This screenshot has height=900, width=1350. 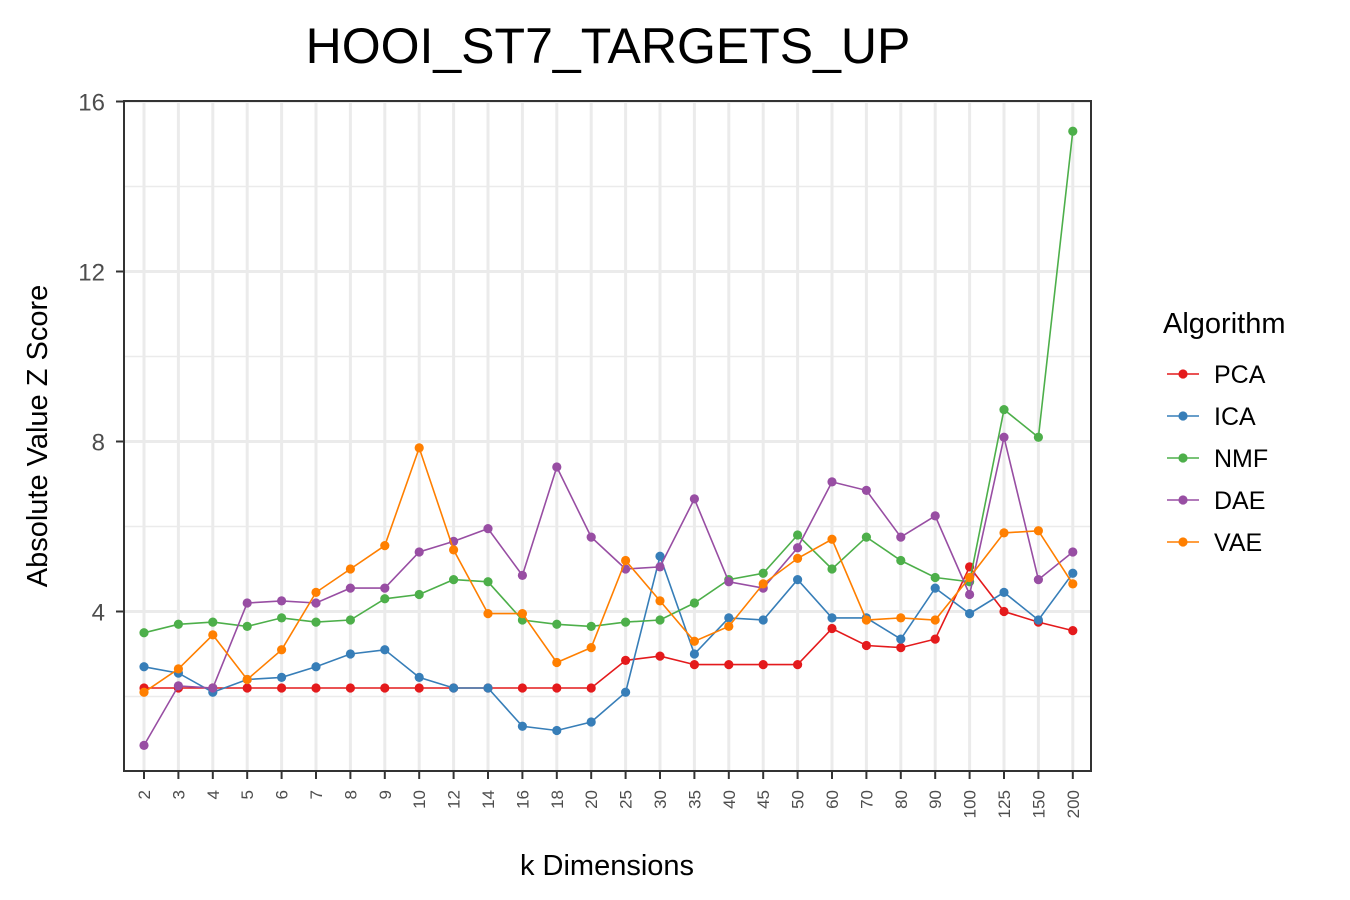 I want to click on x-tick-label: 8, so click(x=350, y=794).